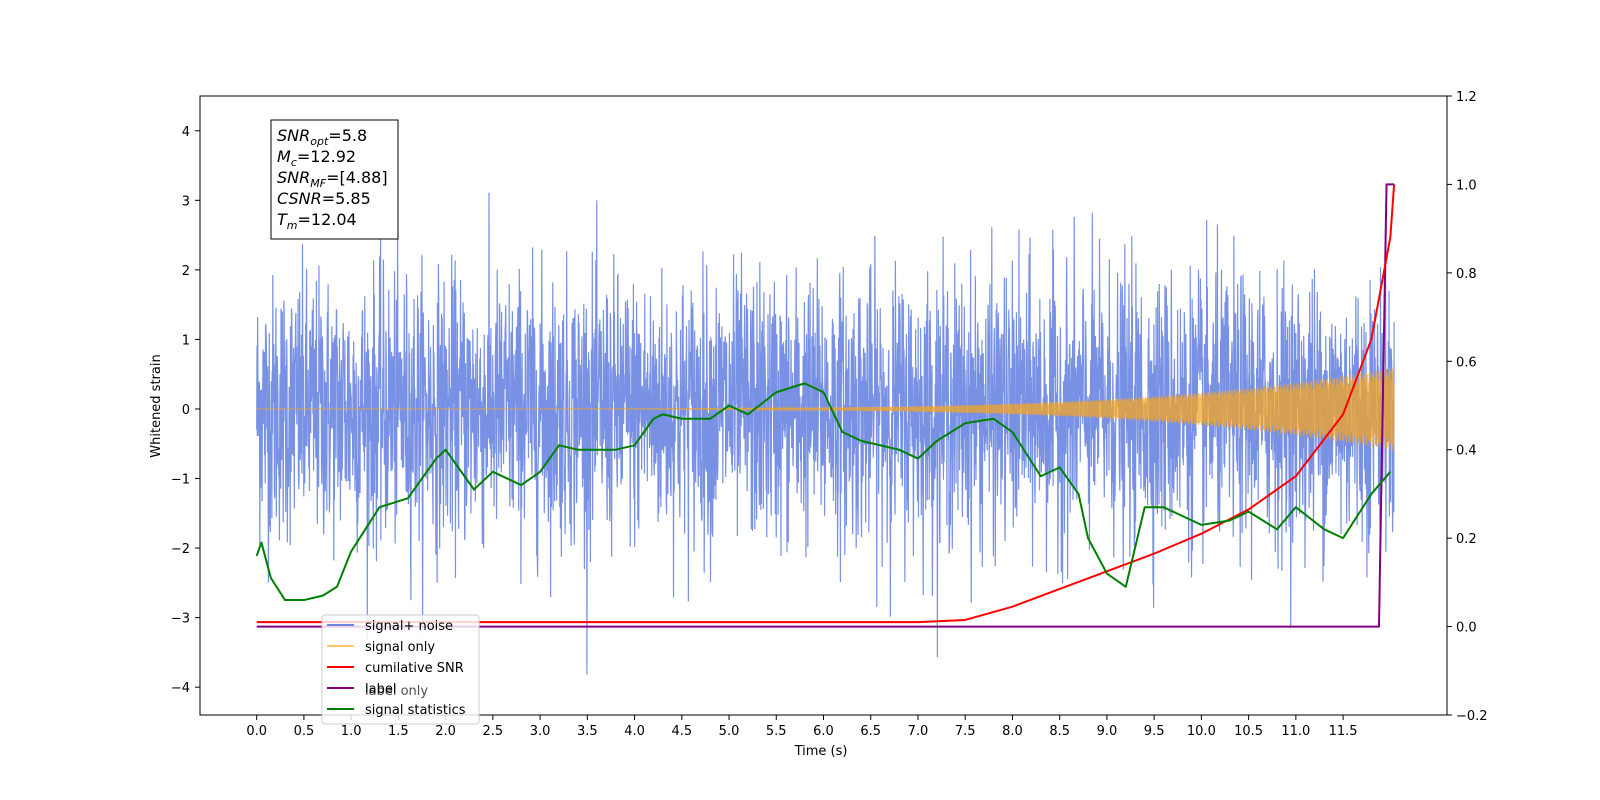 This screenshot has width=1600, height=800. I want to click on x-tick-label: 3.5, so click(587, 731).